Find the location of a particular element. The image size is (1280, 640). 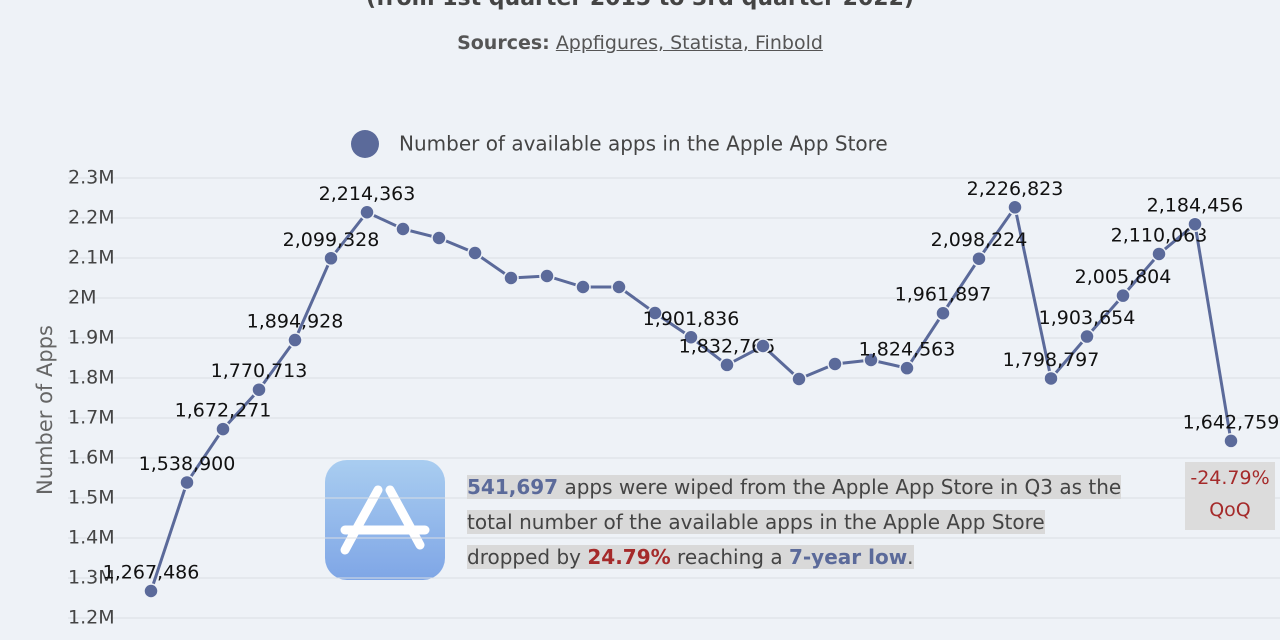

data-label: 2,214,363 is located at coordinates (367, 194).